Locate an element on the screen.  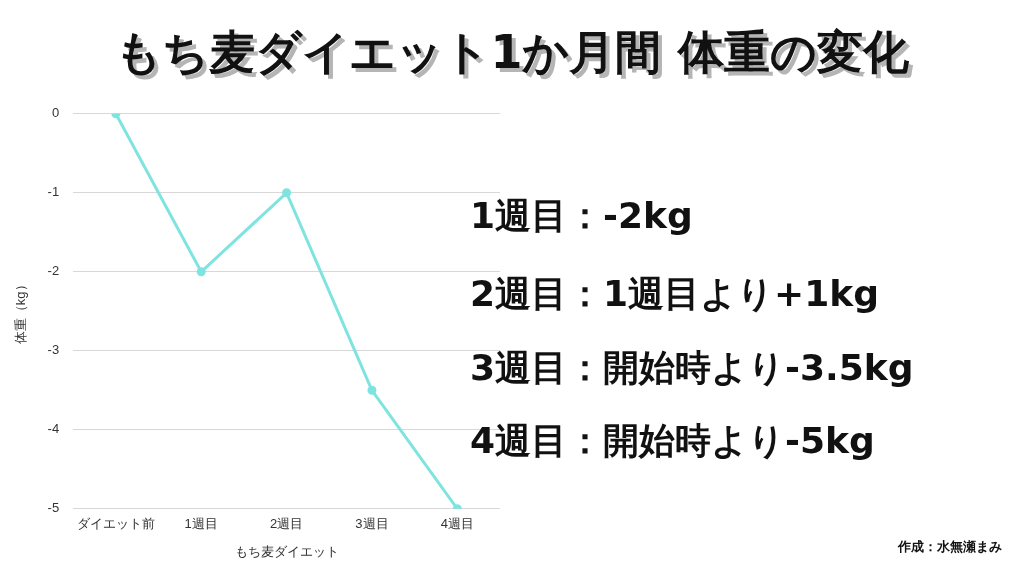
chart-title: もち麦ダイエット1か月間 体重の変化 is located at coordinates (512, 52).